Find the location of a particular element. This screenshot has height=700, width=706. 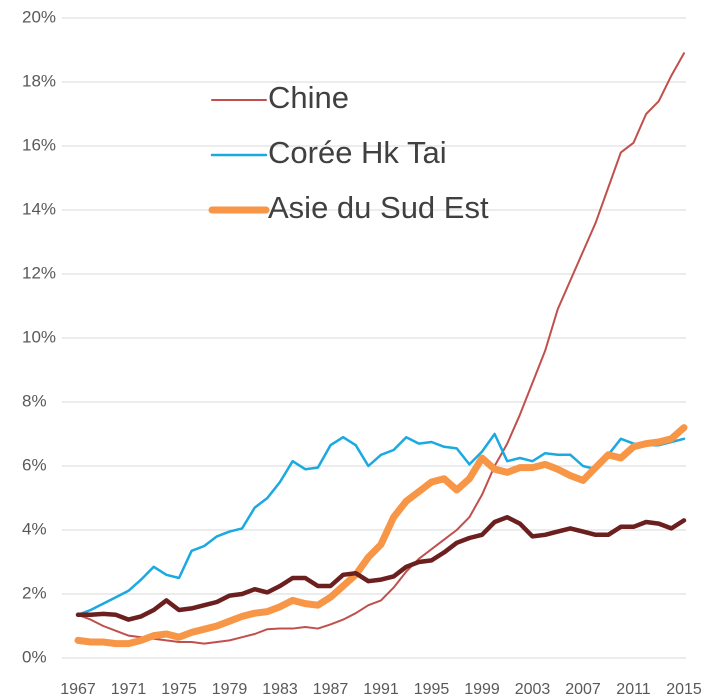

y-tick-label: 4% is located at coordinates (34, 528).